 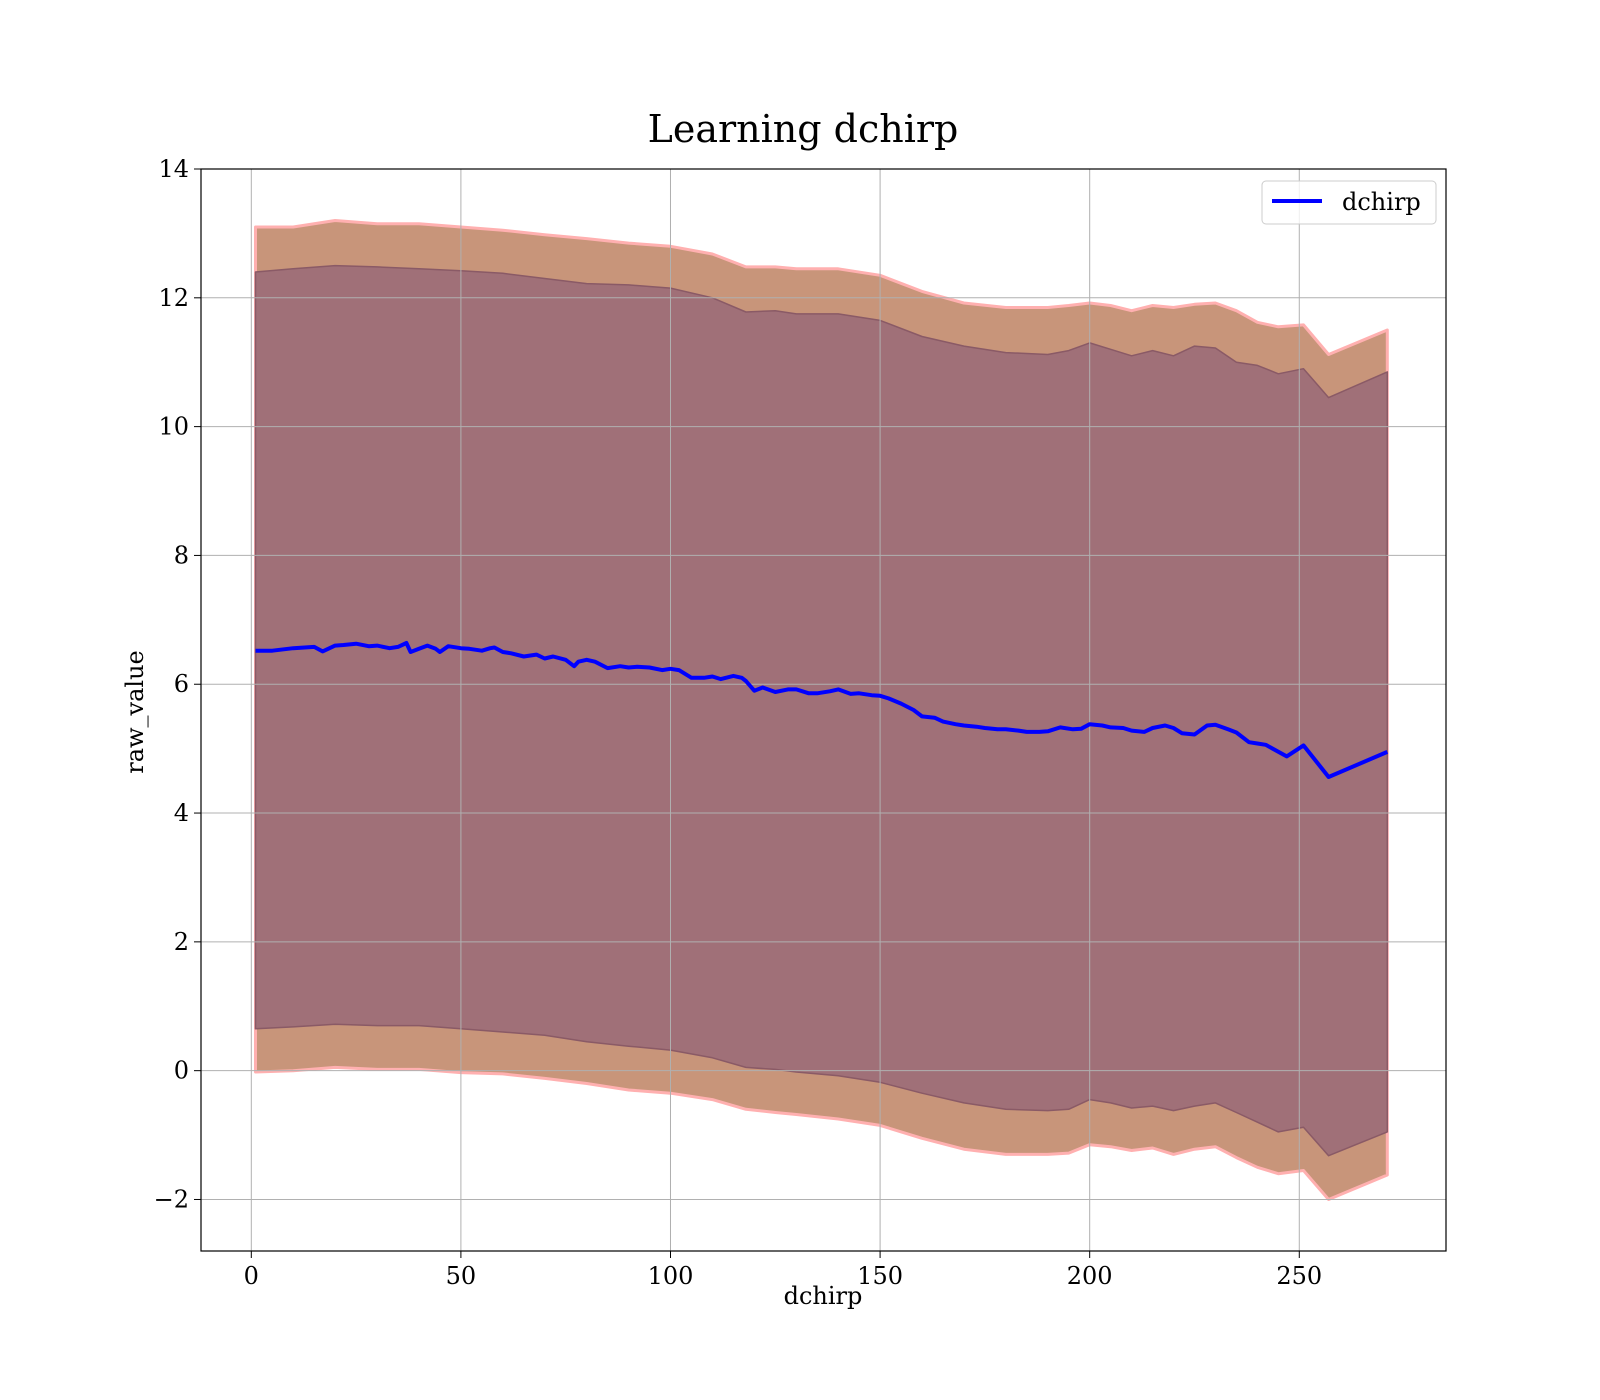 I want to click on x-tick-label: 100, so click(x=671, y=1276).